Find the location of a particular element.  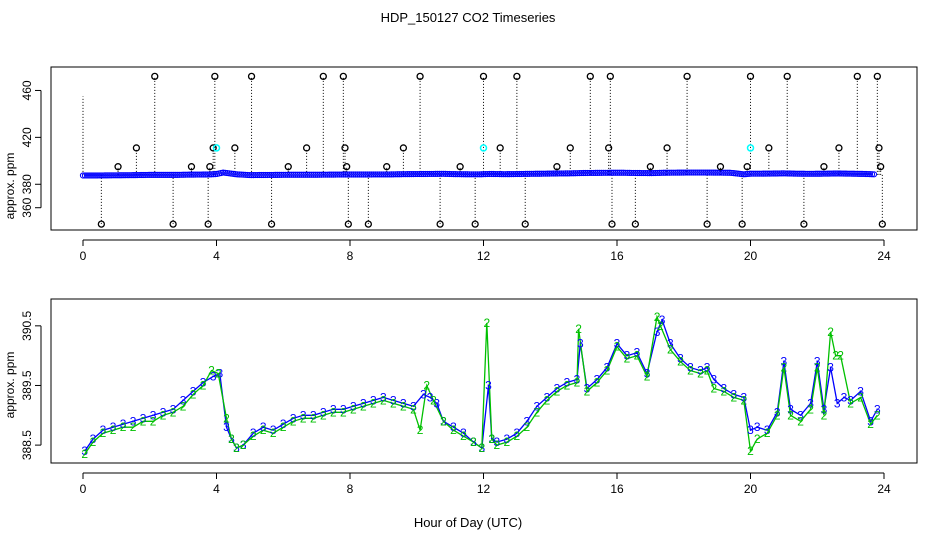

chart-title: HDP_150127 CO2 Timeseries is located at coordinates (468, 17).